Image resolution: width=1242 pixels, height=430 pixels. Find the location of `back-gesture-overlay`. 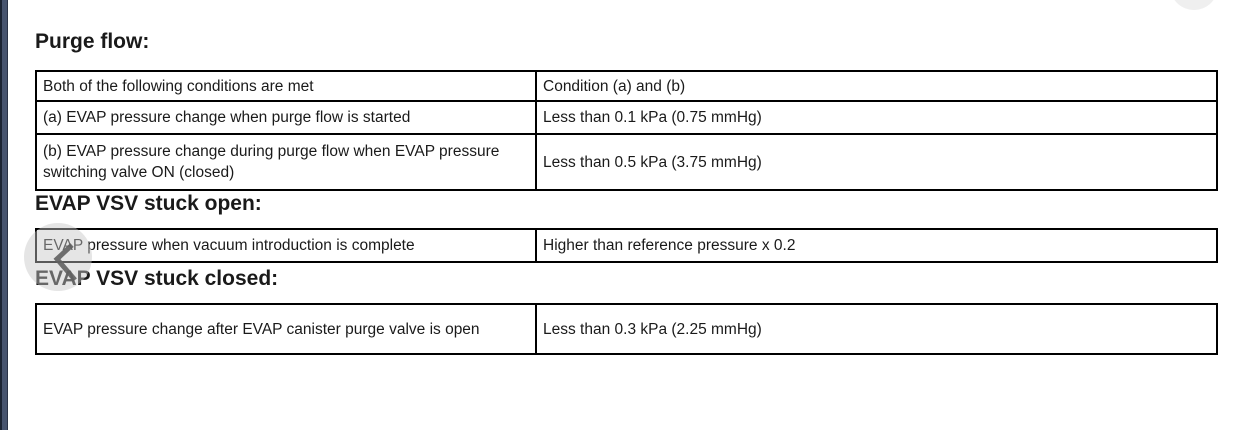

back-gesture-overlay is located at coordinates (58, 257).